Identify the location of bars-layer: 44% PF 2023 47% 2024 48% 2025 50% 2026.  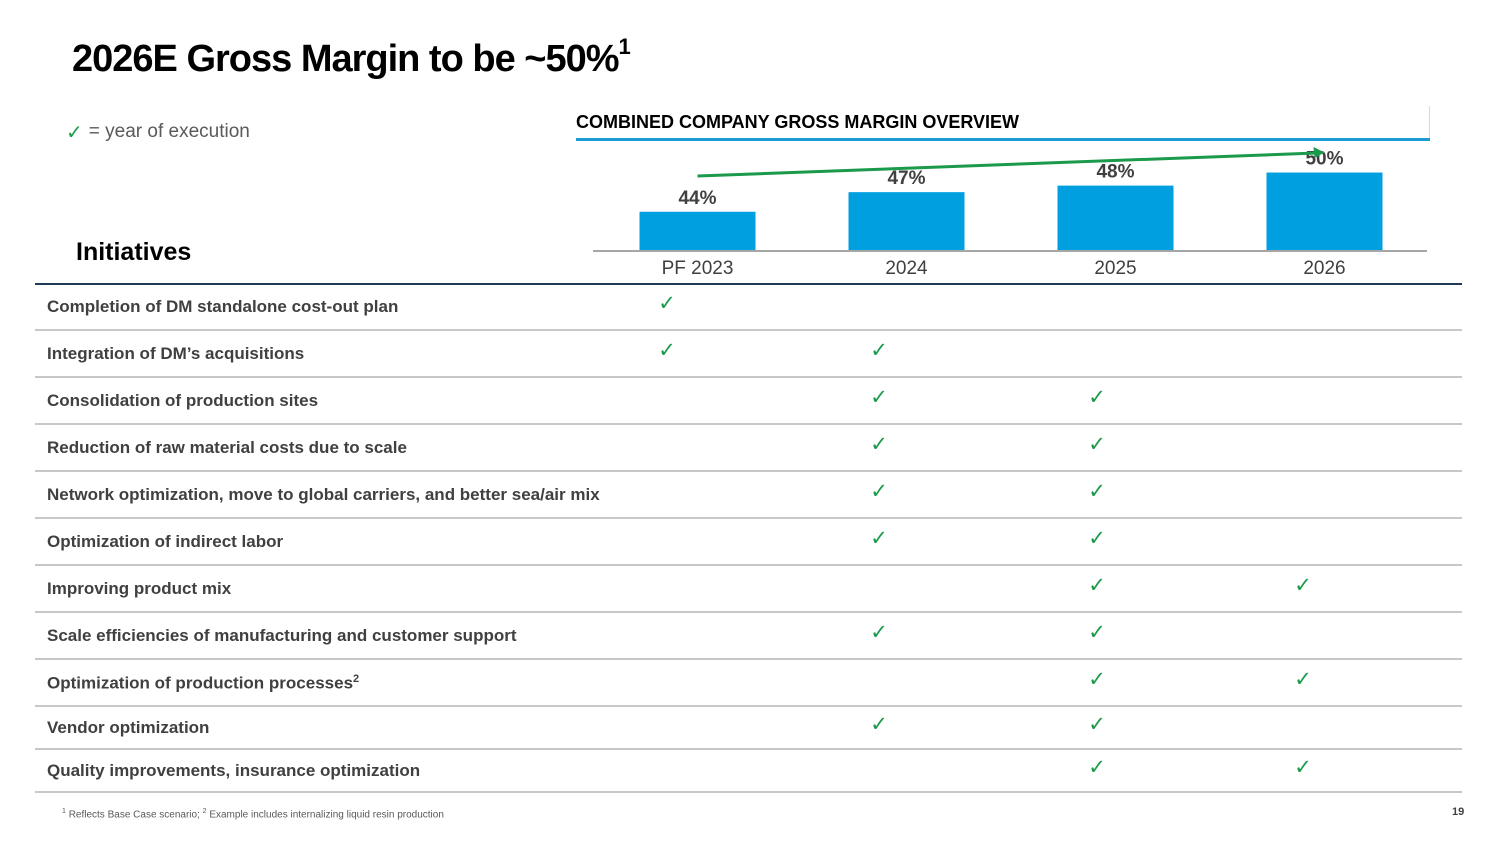
(1011, 214).